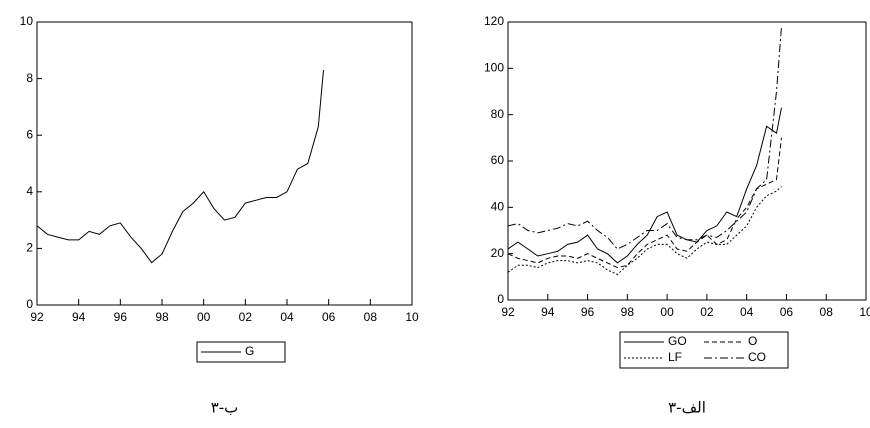 Image resolution: width=870 pixels, height=428 pixels. I want to click on legend-label: CO, so click(757, 357).